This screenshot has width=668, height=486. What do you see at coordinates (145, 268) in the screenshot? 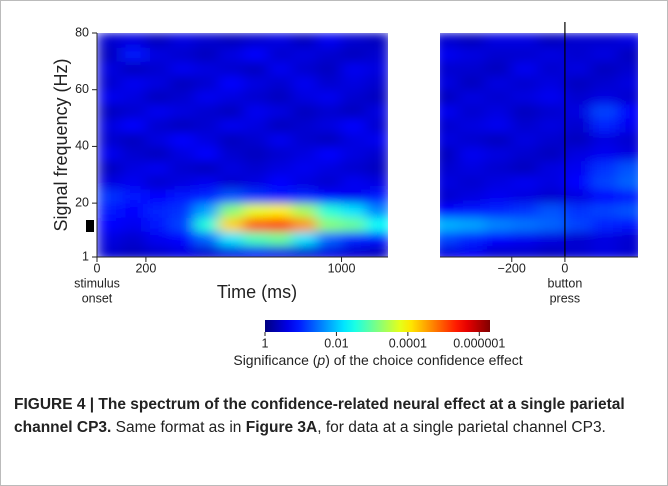
I see `x-tick-label: 200` at bounding box center [145, 268].